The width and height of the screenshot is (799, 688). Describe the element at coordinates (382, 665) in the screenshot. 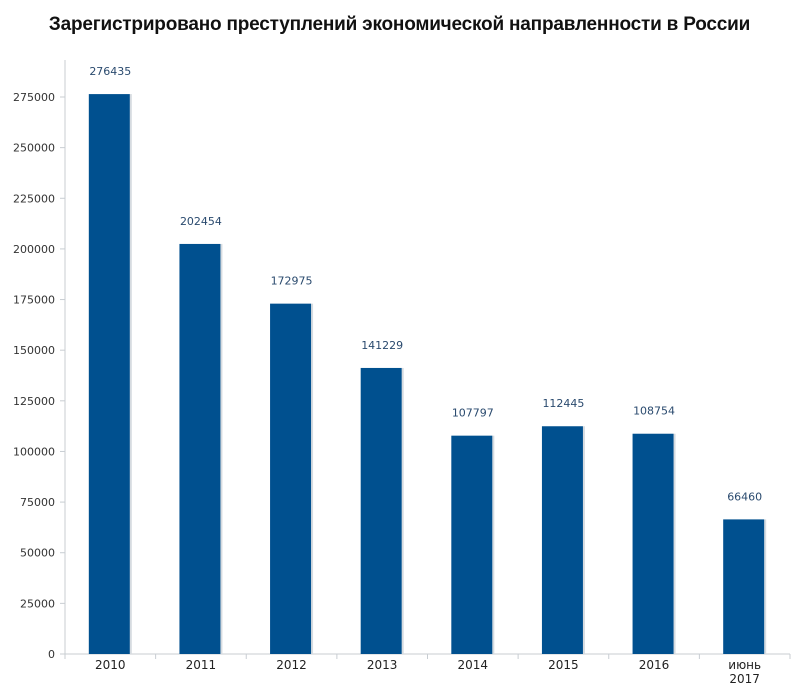

I see `x-tick-label: 2013` at that location.